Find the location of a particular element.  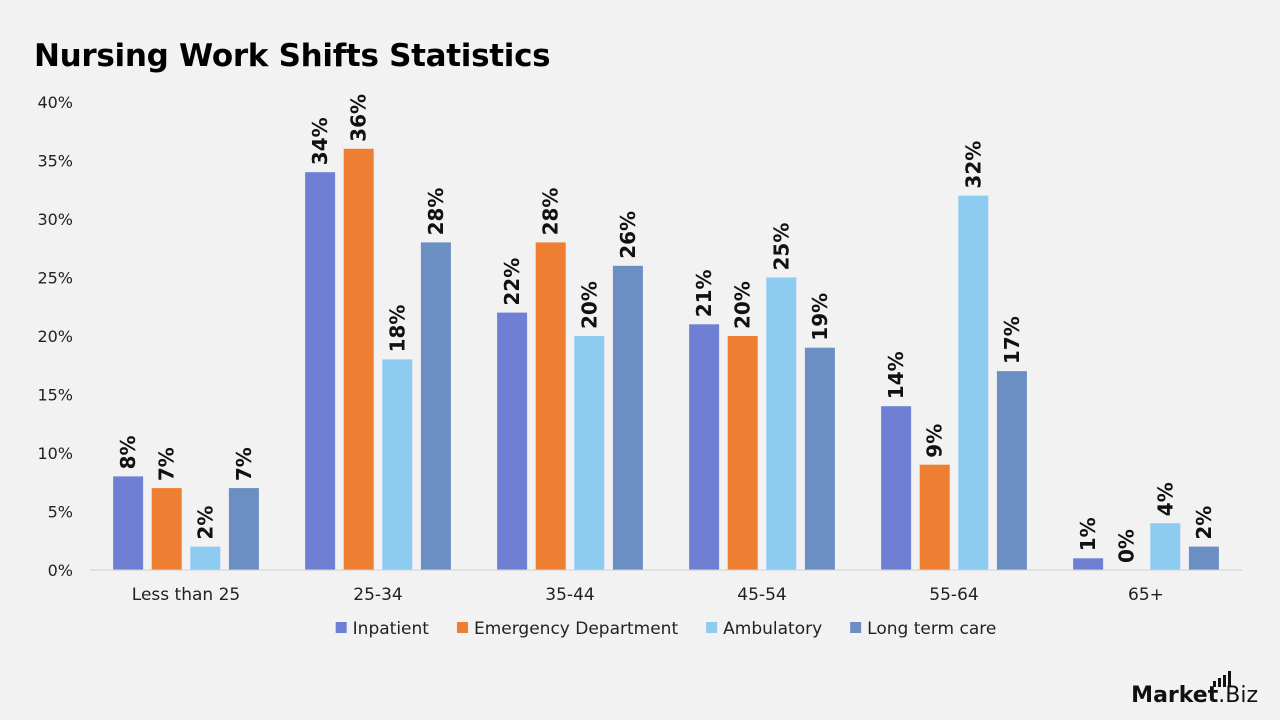

x-tick-label: 55-64 is located at coordinates (953, 595).